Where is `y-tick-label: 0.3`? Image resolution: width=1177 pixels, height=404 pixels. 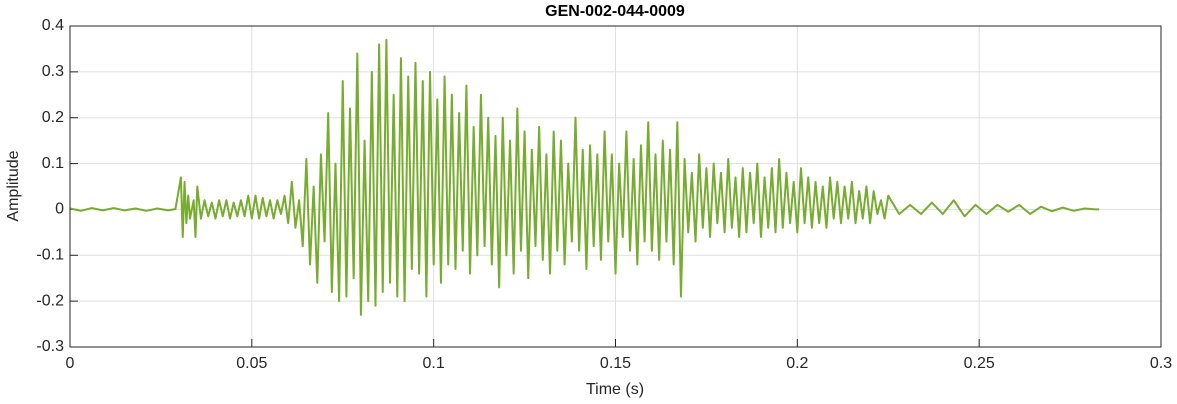 y-tick-label: 0.3 is located at coordinates (53, 71).